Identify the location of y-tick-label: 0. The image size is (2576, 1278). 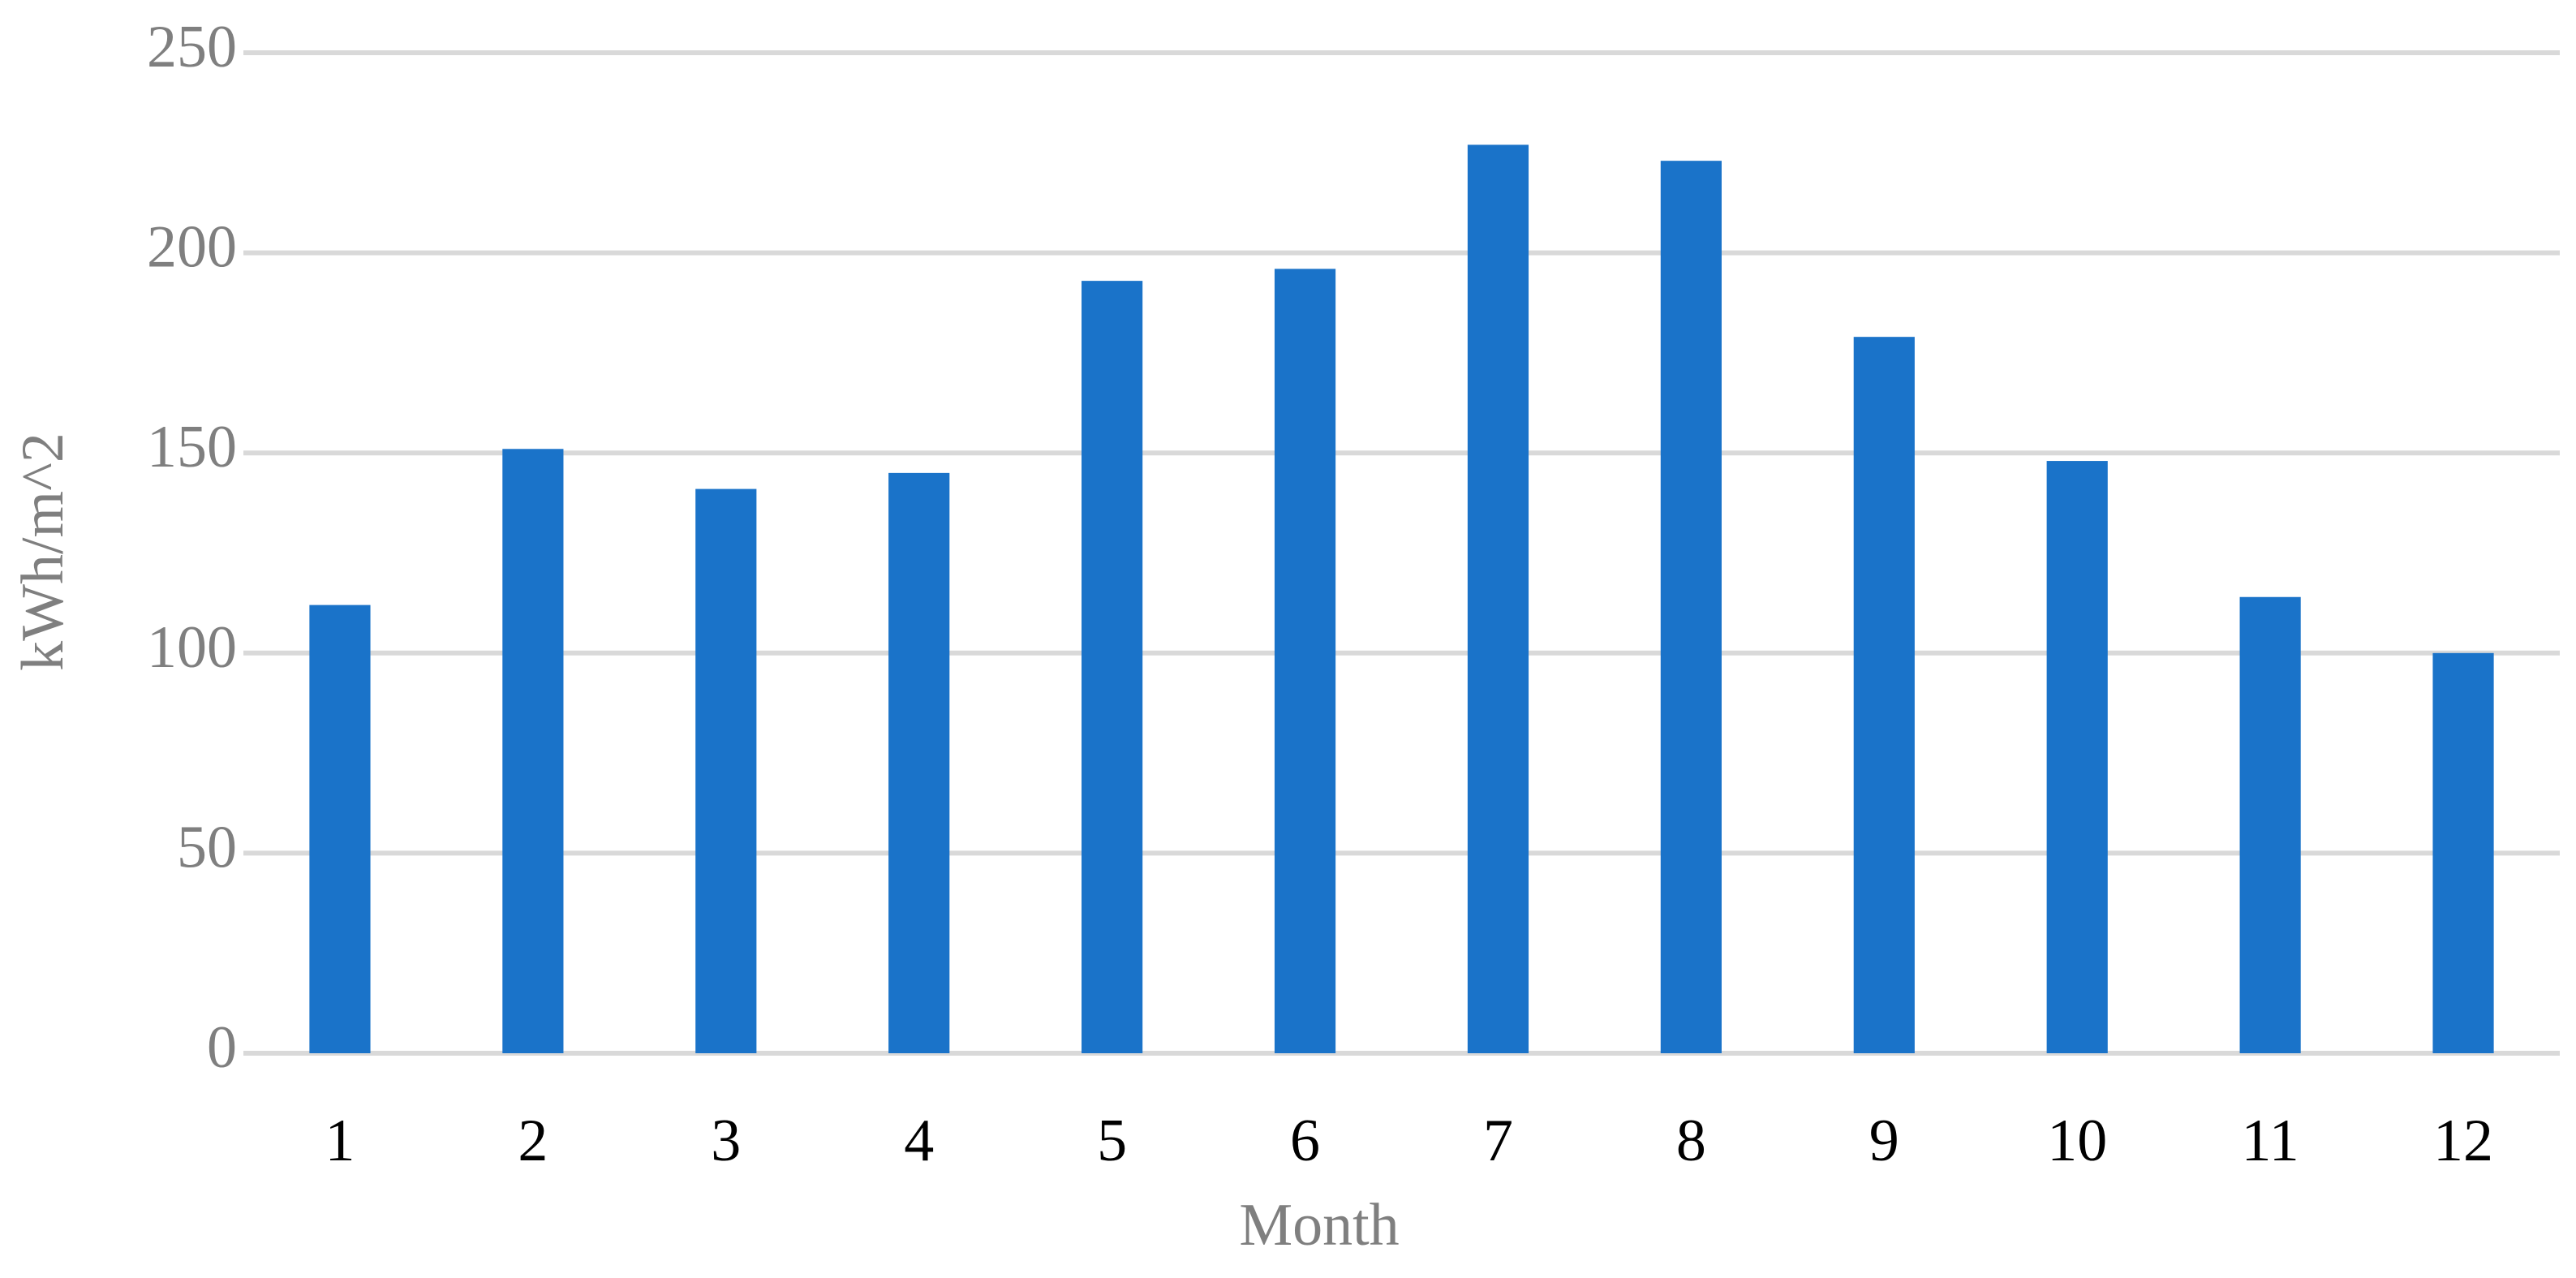
(222, 1047).